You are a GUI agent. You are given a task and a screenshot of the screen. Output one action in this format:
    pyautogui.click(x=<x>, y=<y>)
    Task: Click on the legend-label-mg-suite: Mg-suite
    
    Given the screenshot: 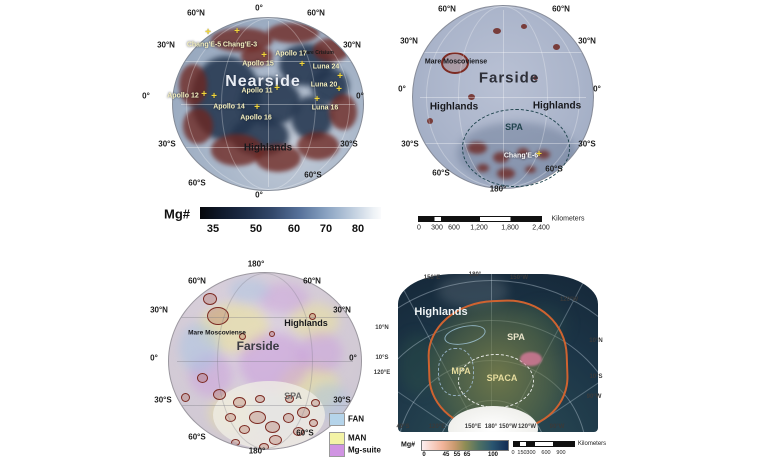 What is the action you would take?
    pyautogui.click(x=364, y=450)
    